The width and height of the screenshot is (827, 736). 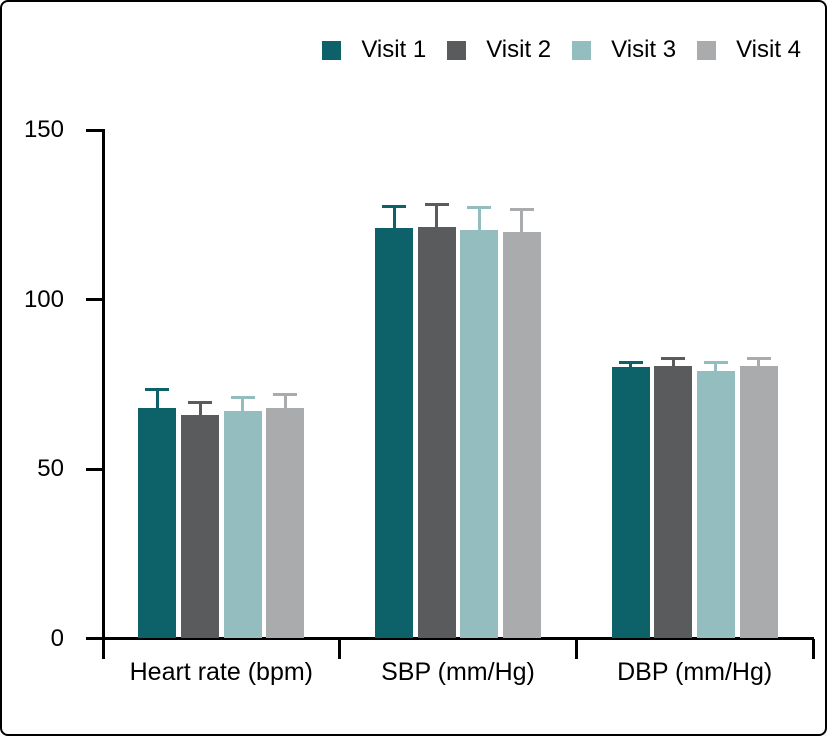 What do you see at coordinates (50, 468) in the screenshot?
I see `y-tick-label: 50` at bounding box center [50, 468].